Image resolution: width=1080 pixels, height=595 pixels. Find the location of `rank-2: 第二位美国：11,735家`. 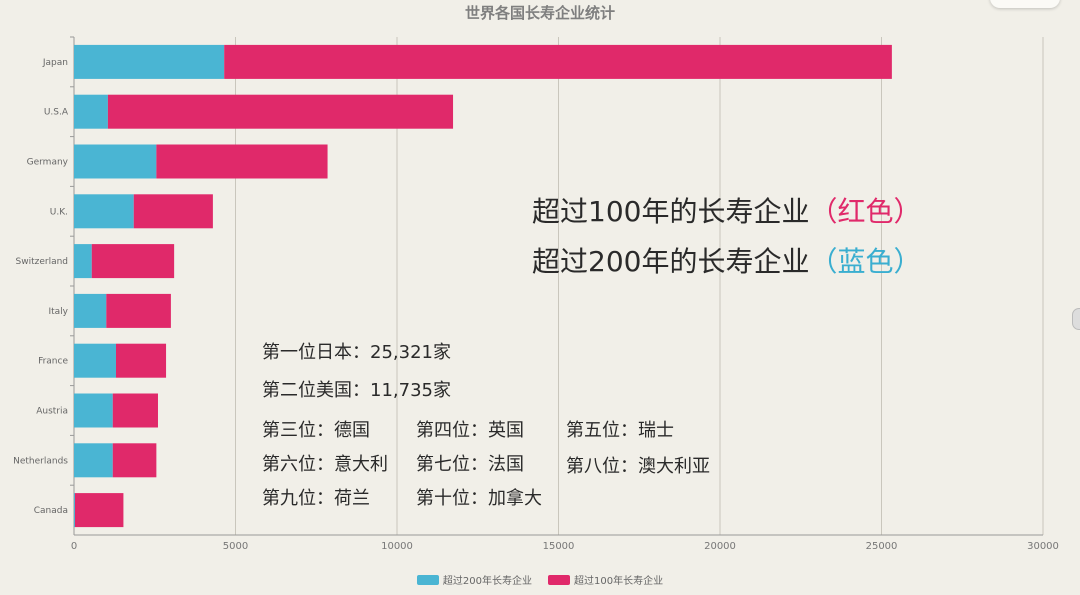

rank-2: 第二位美国：11,735家 is located at coordinates (356, 390).